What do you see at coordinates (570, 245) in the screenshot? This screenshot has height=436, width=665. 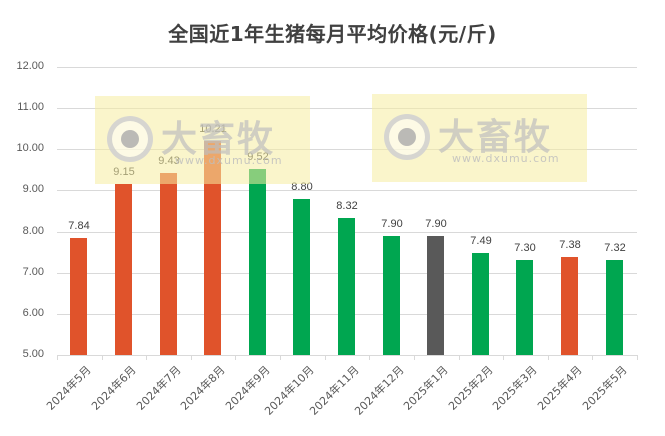 I see `data-label: 7.38` at bounding box center [570, 245].